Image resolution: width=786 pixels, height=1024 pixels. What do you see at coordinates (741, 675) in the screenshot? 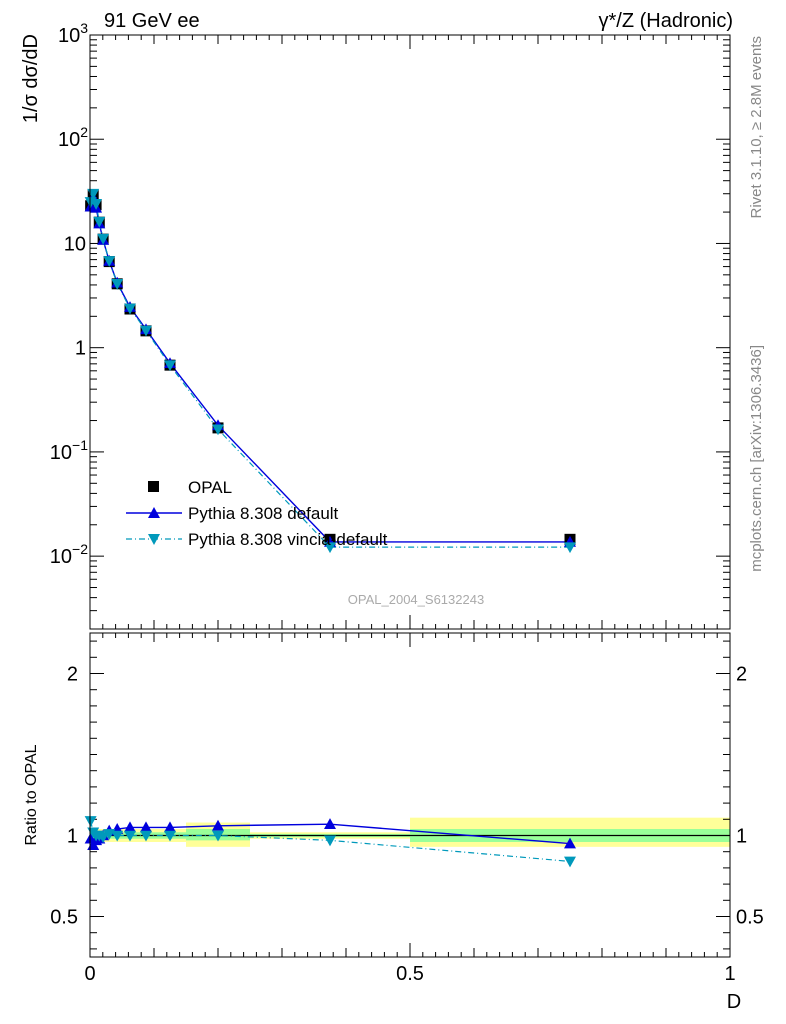
I see `ratio-y-tick-label-right: 2` at bounding box center [741, 675].